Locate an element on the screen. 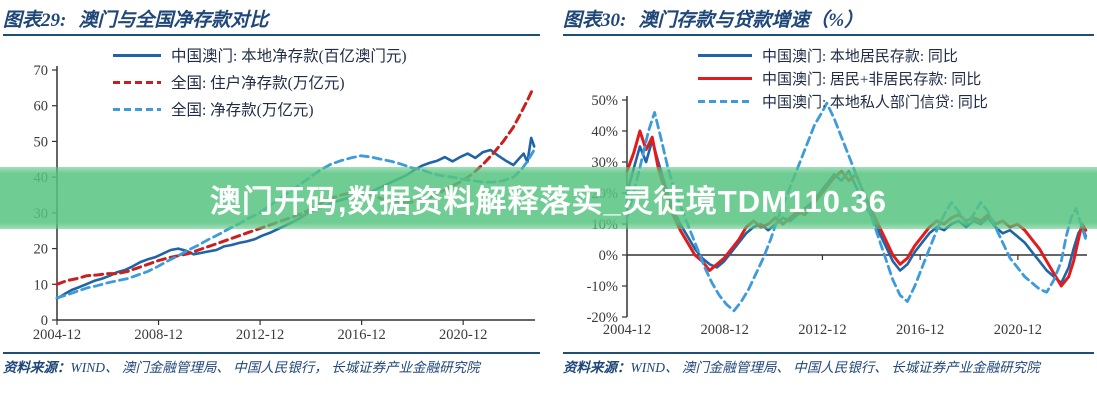  legend-item: 全国: 净存款(万亿元) is located at coordinates (260, 109).